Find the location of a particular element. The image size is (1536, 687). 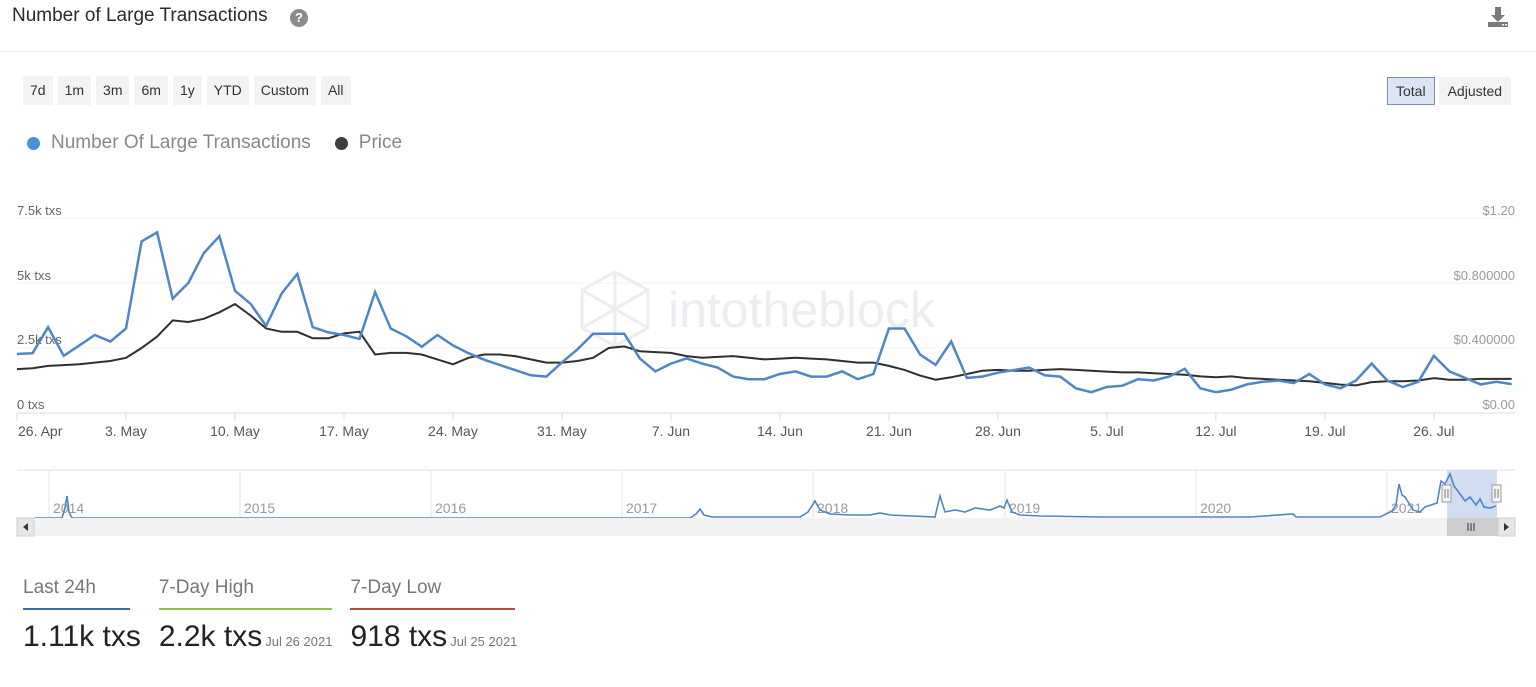

svg-text: 2021 is located at coordinates (1406, 508).